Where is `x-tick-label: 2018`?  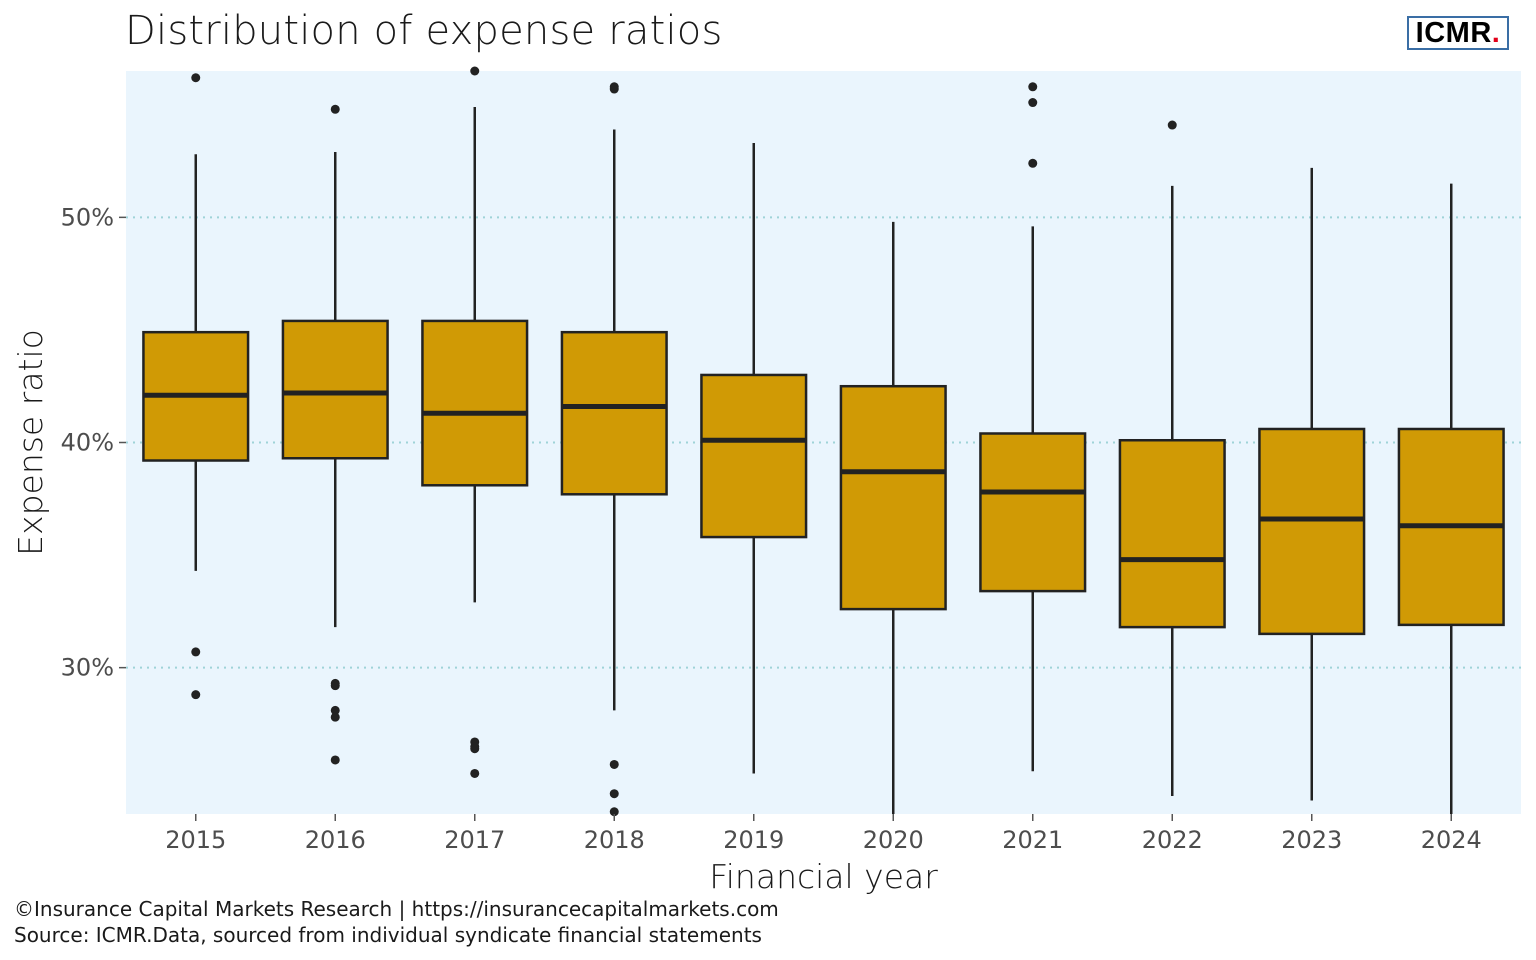
x-tick-label: 2018 is located at coordinates (614, 840).